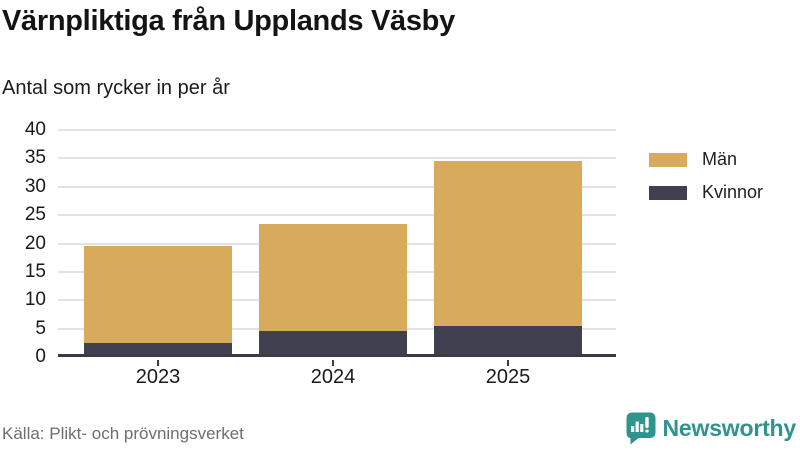 The width and height of the screenshot is (800, 450). Describe the element at coordinates (35, 158) in the screenshot. I see `y-tick-label-35: 35` at that location.